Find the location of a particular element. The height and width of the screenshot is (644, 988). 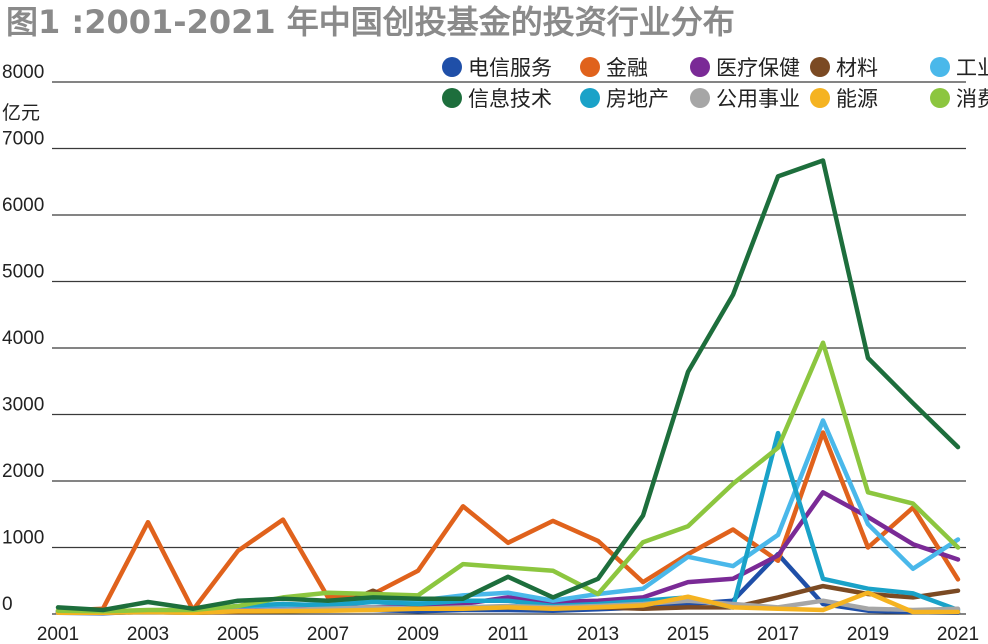

legend-label: 能源 is located at coordinates (857, 99).